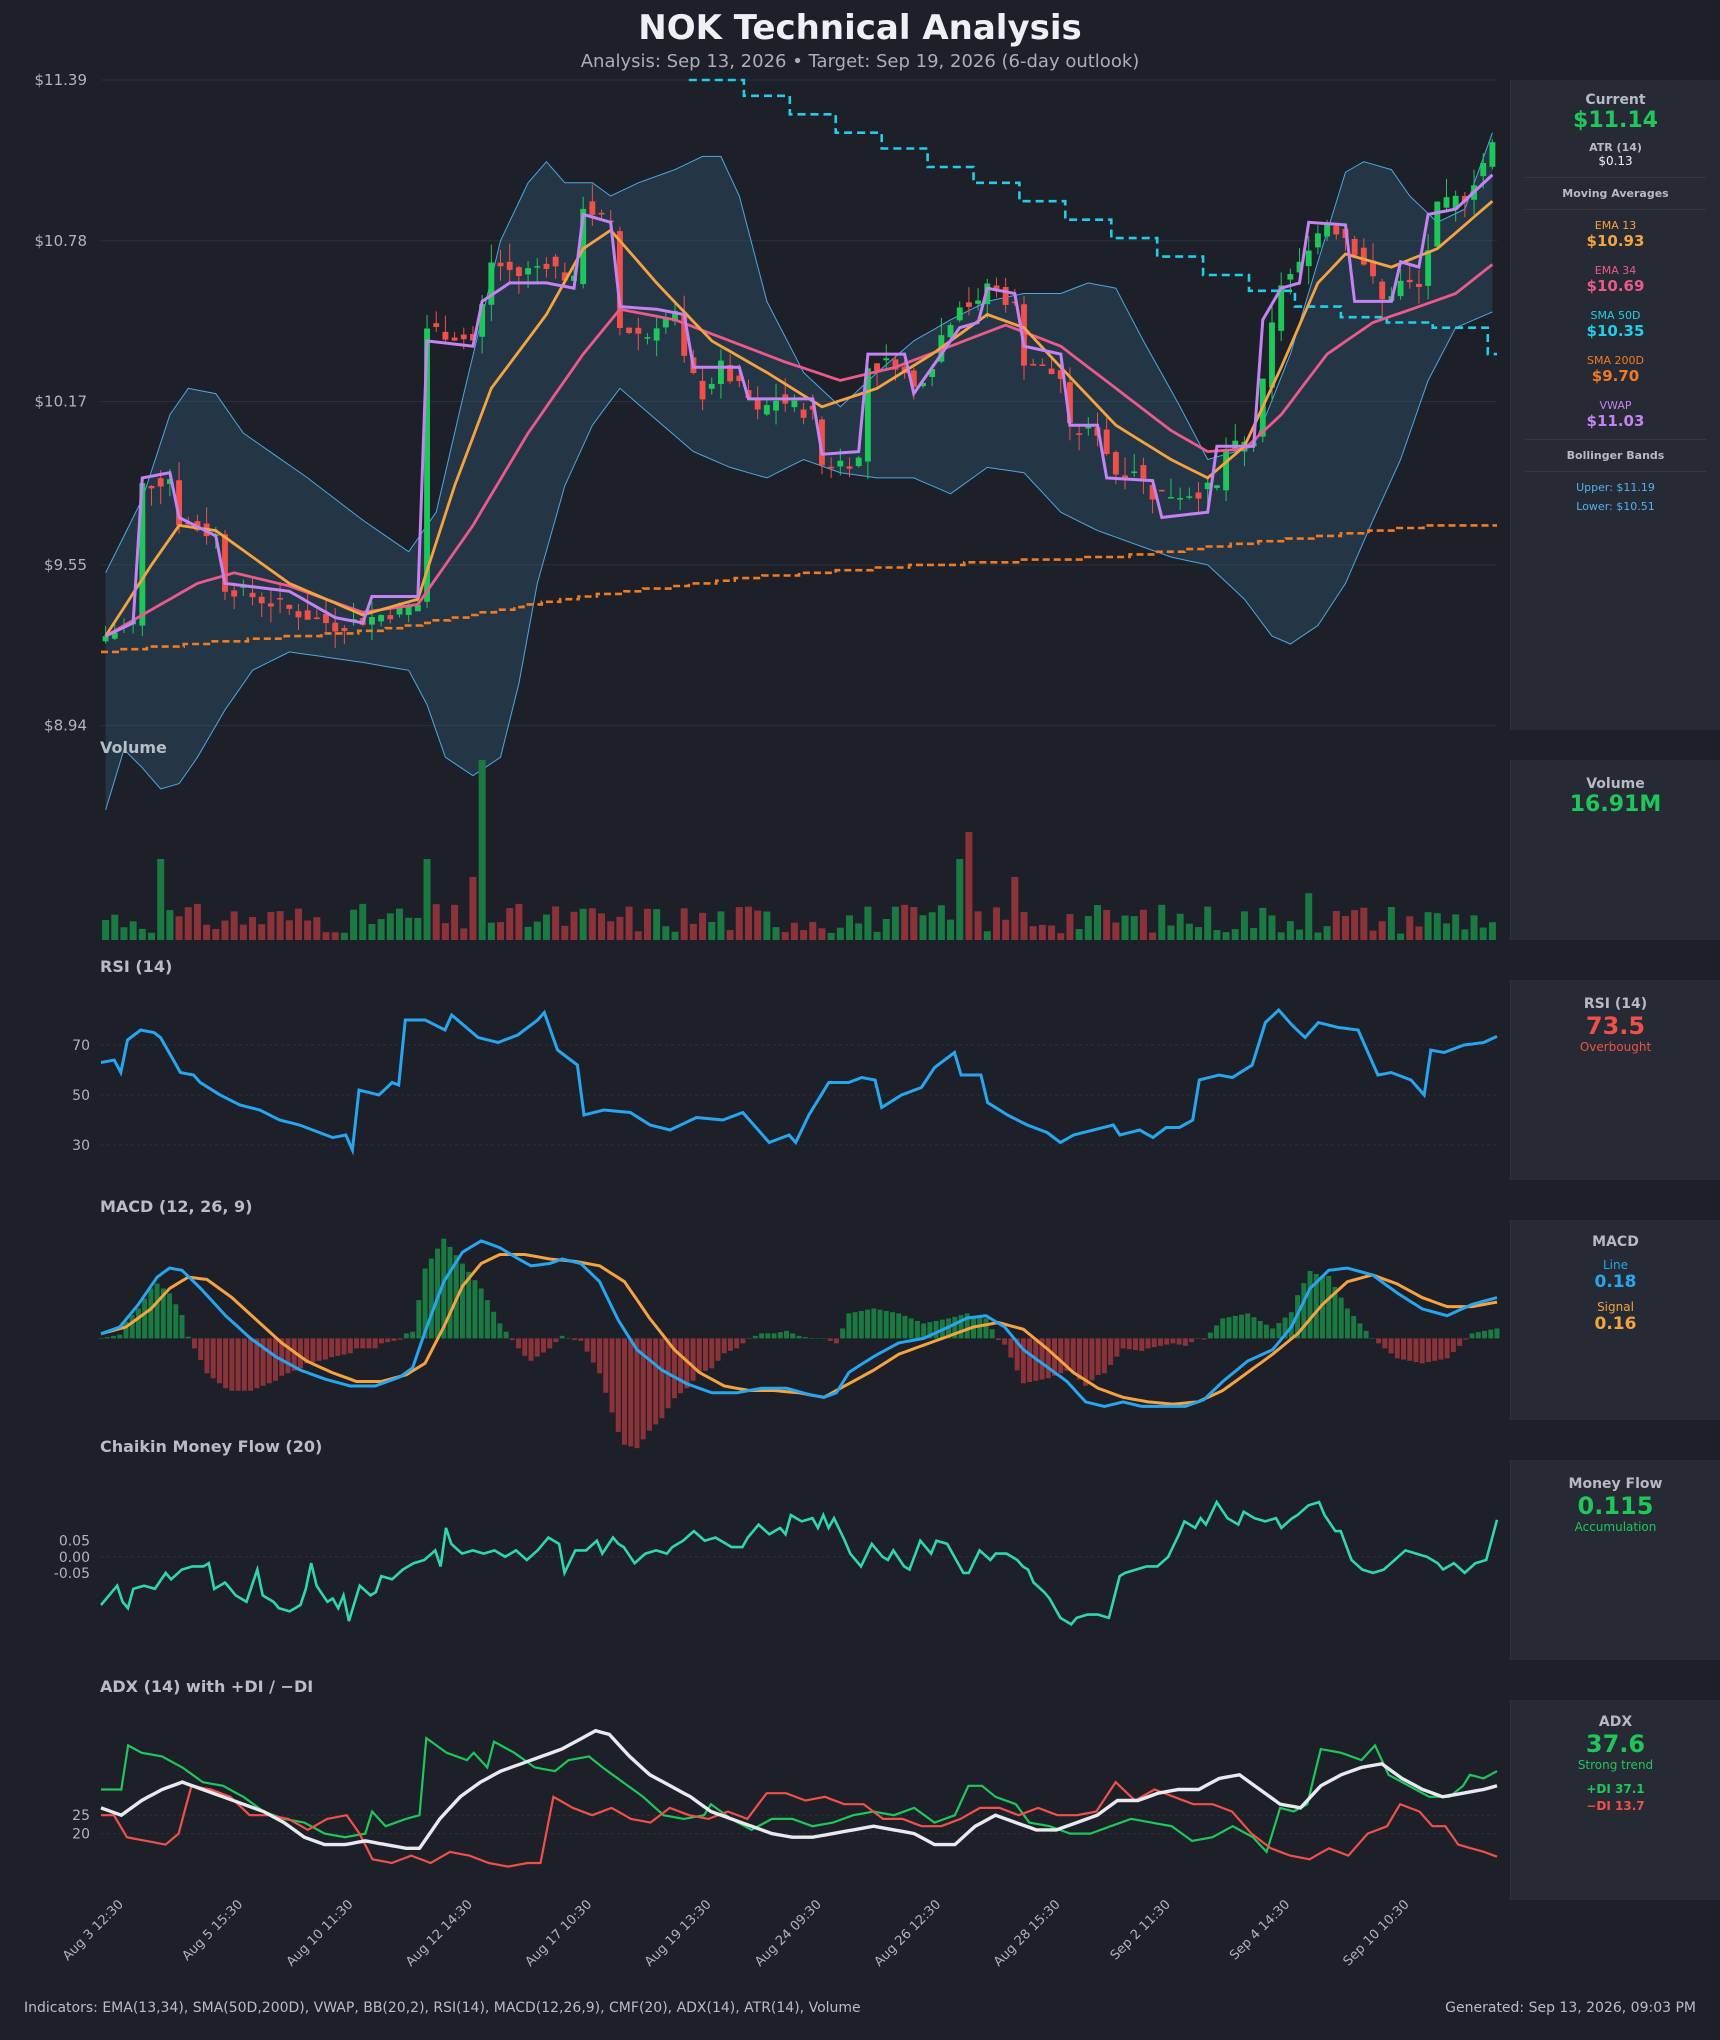 This screenshot has width=1720, height=2040. Describe the element at coordinates (439, 1933) in the screenshot. I see `x-tick-label: Aug 12 14:30` at that location.